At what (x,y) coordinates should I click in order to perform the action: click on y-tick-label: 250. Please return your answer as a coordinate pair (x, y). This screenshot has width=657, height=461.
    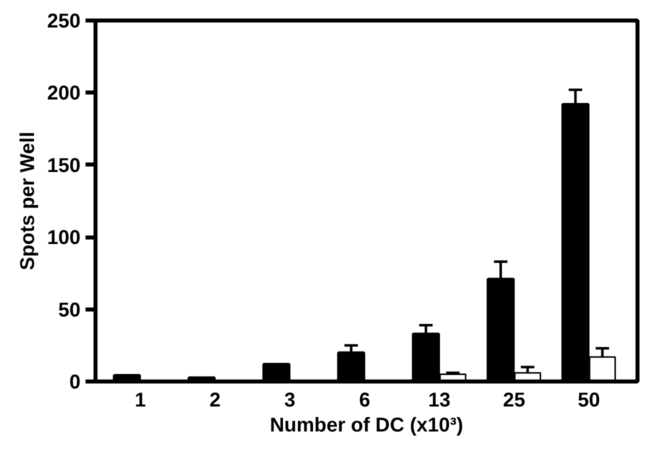
    Looking at the image, I should click on (64, 21).